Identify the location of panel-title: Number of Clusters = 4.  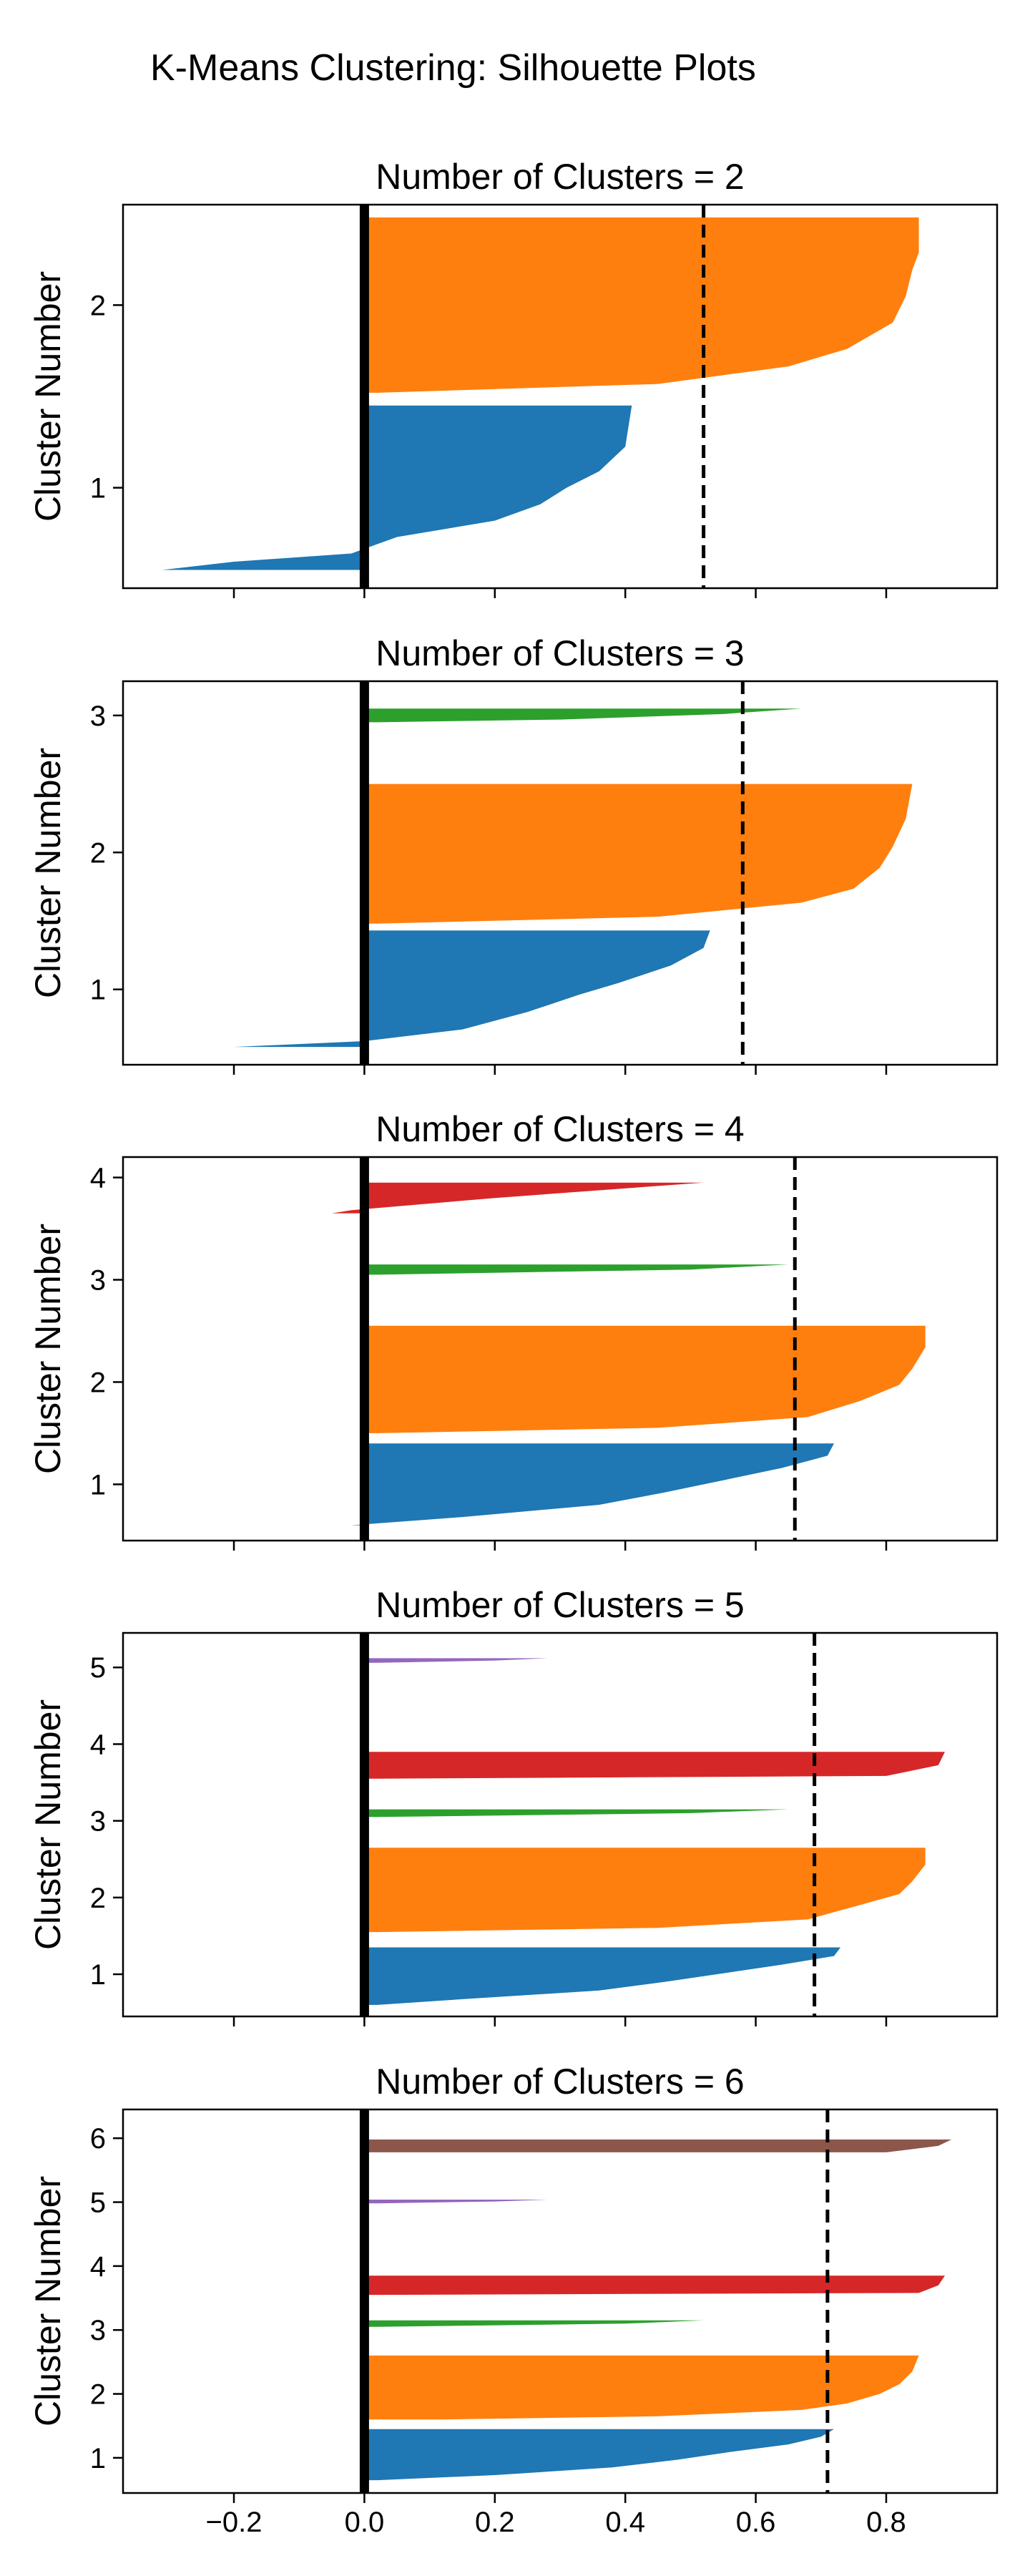
(560, 1129).